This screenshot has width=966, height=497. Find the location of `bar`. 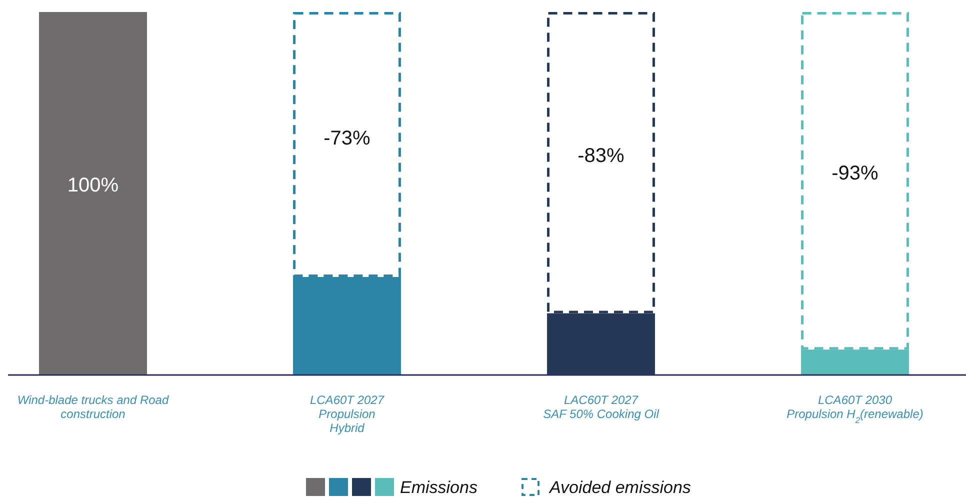

bar is located at coordinates (93, 193).